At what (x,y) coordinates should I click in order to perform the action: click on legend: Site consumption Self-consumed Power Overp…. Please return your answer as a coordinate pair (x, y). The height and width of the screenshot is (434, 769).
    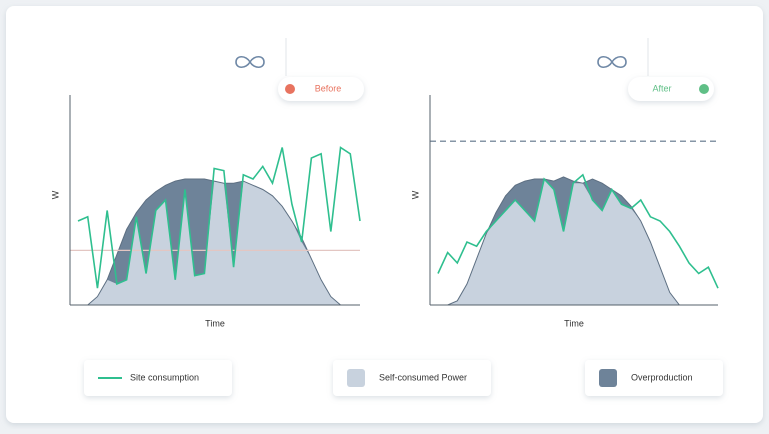
    Looking at the image, I should click on (403, 378).